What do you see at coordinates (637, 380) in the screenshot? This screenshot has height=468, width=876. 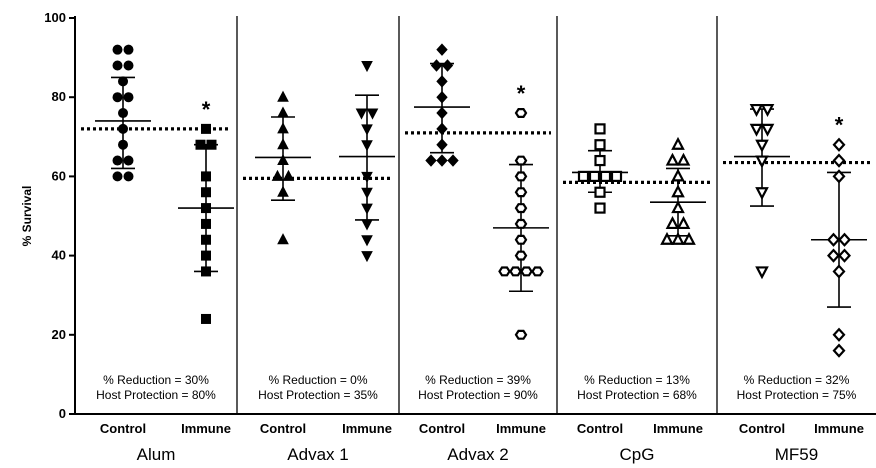 I see `annotation-text: % Reduction = 13%` at bounding box center [637, 380].